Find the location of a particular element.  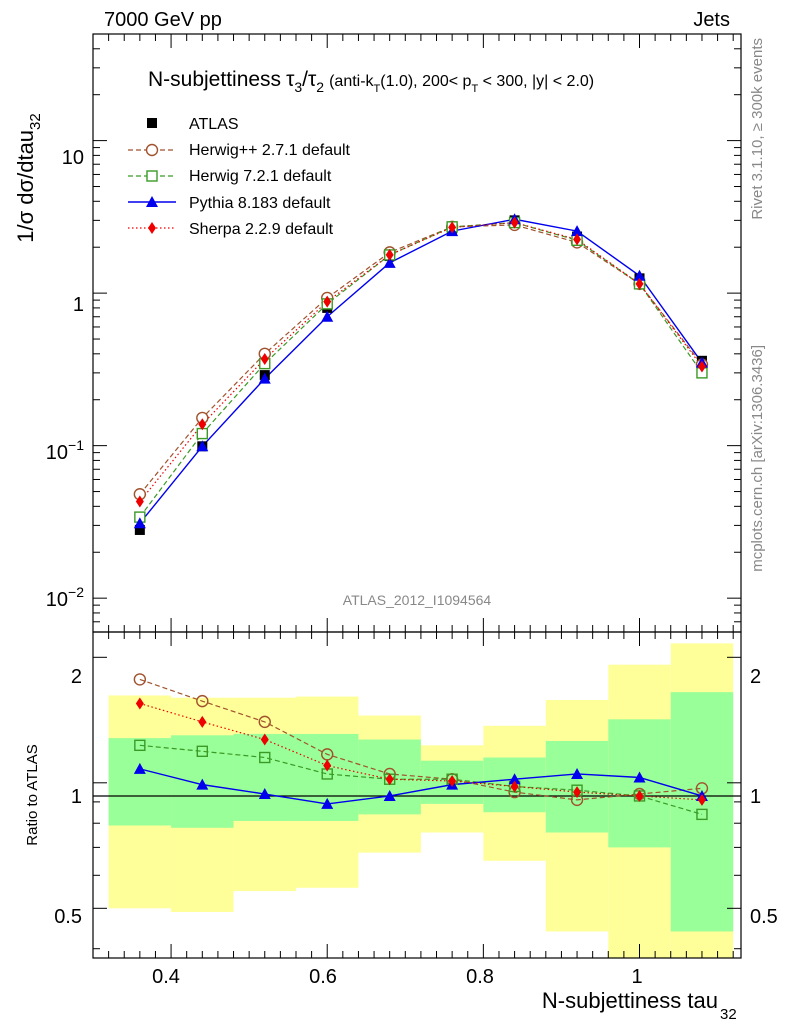

atlas-point is located at coordinates (139, 529).